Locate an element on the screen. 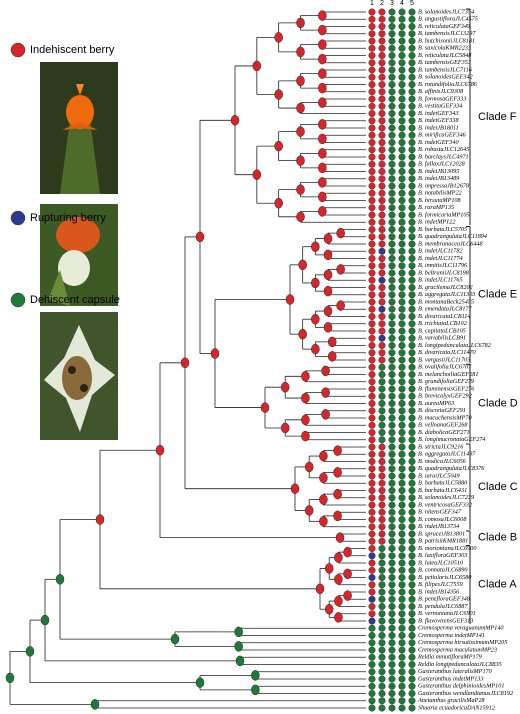 Image resolution: width=520 pixels, height=714 pixels. taxon-label: Gasteranthus indetMP133 is located at coordinates (450, 678).